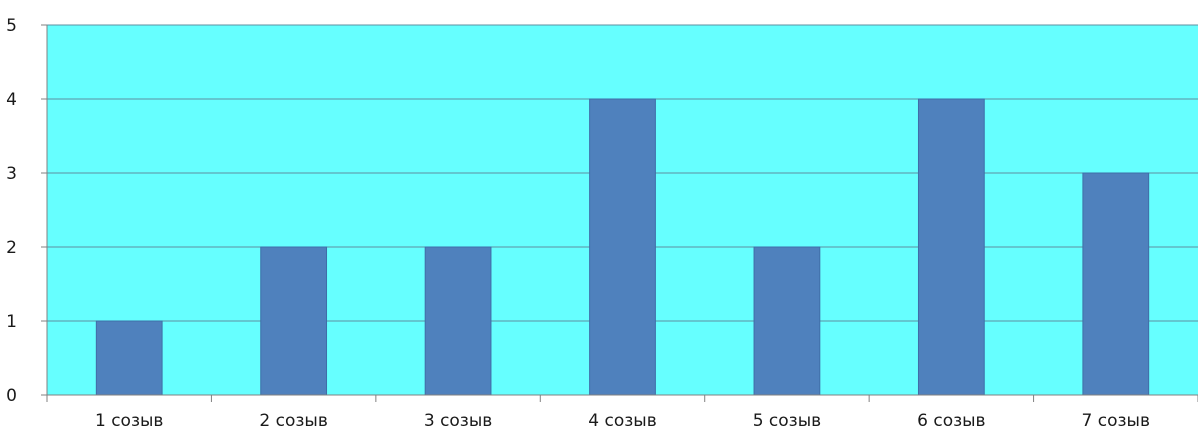 Image resolution: width=1198 pixels, height=439 pixels. Describe the element at coordinates (11, 322) in the screenshot. I see `y-tick-label: 1` at that location.